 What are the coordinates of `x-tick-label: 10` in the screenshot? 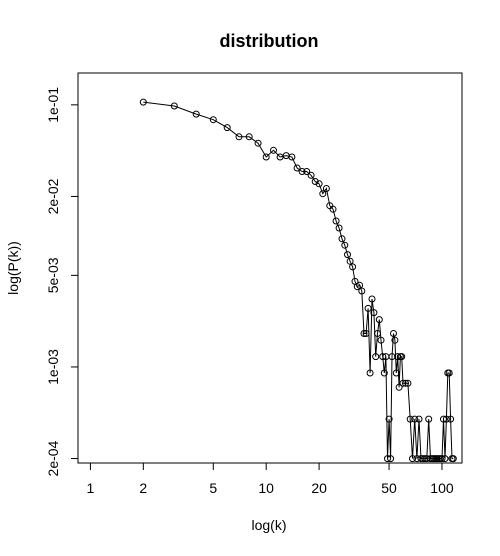 It's located at (266, 488).